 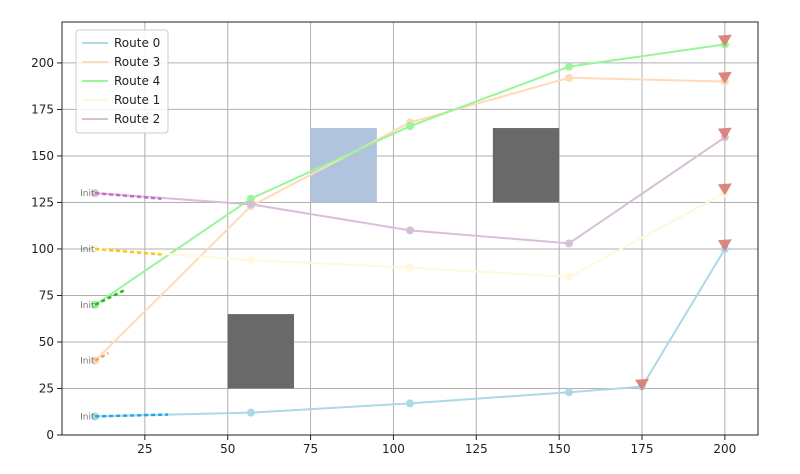 What do you see at coordinates (46, 295) in the screenshot?
I see `y-tick-label: 75` at bounding box center [46, 295].